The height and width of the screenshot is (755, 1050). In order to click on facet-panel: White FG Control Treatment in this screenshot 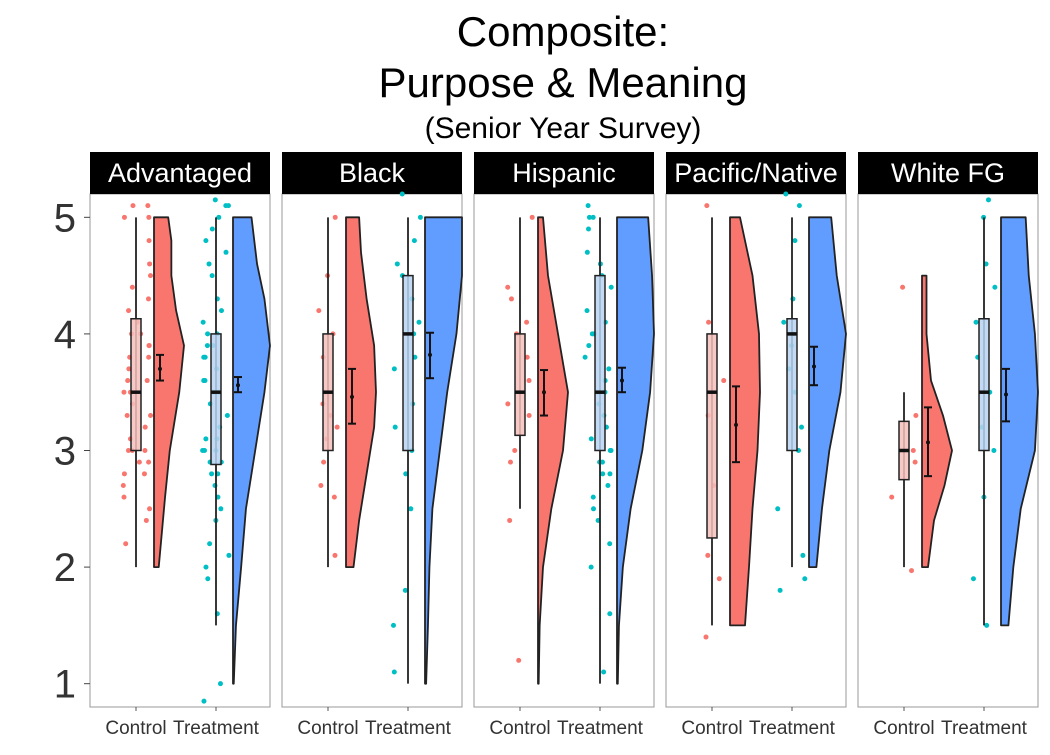, I will do `click(948, 445)`.